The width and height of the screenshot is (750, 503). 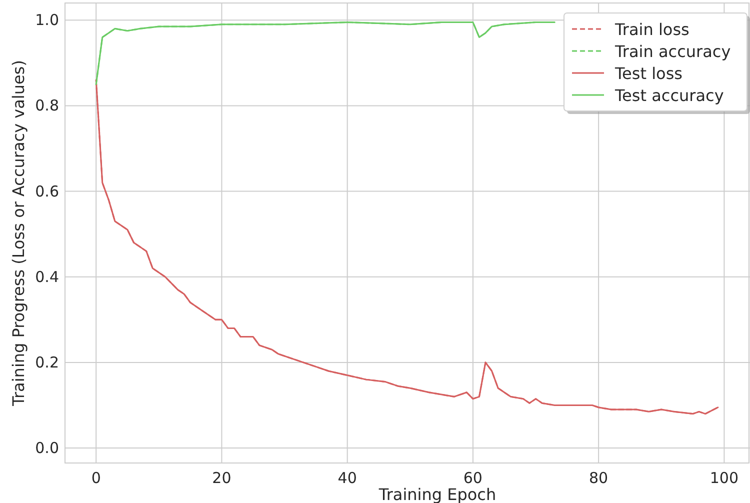 I want to click on y-tick-label: 0.8, so click(x=47, y=105).